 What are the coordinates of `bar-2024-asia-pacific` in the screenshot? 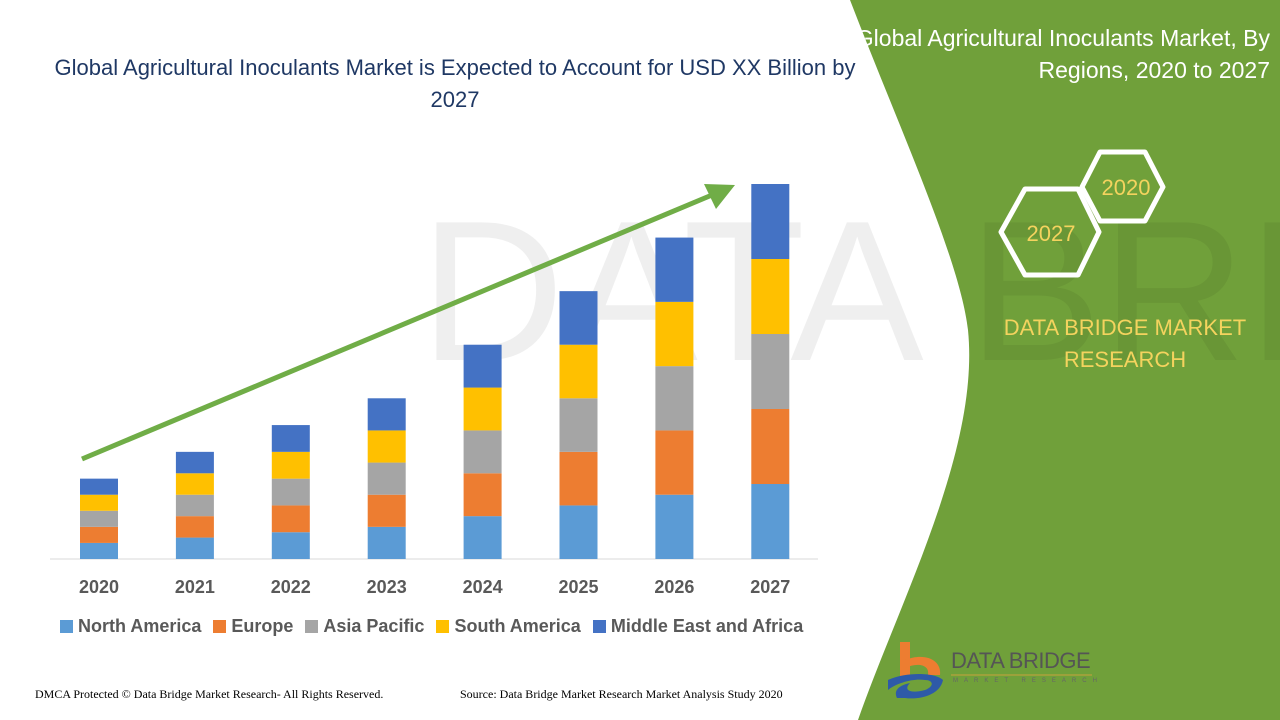 It's located at (482, 452).